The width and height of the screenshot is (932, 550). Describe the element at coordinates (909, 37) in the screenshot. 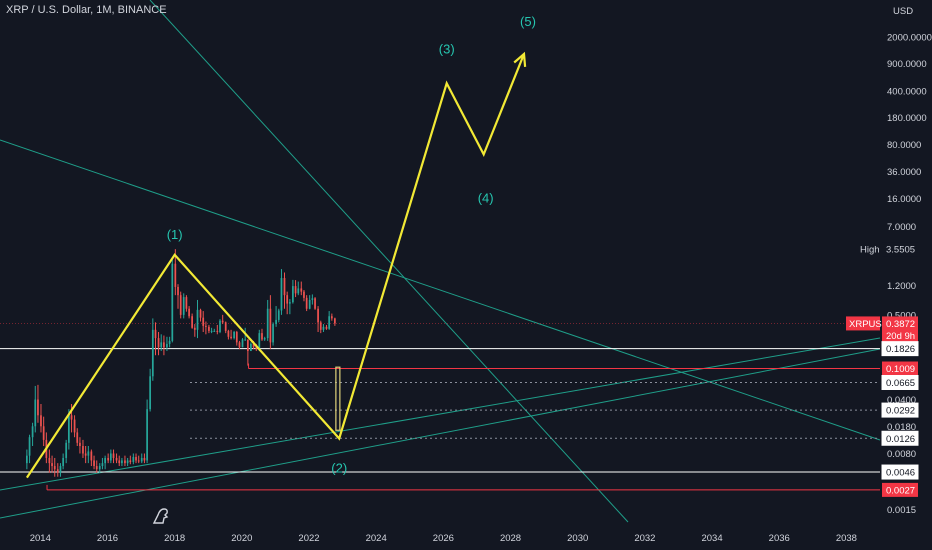

I see `y-tick-label: 2000.0000` at that location.